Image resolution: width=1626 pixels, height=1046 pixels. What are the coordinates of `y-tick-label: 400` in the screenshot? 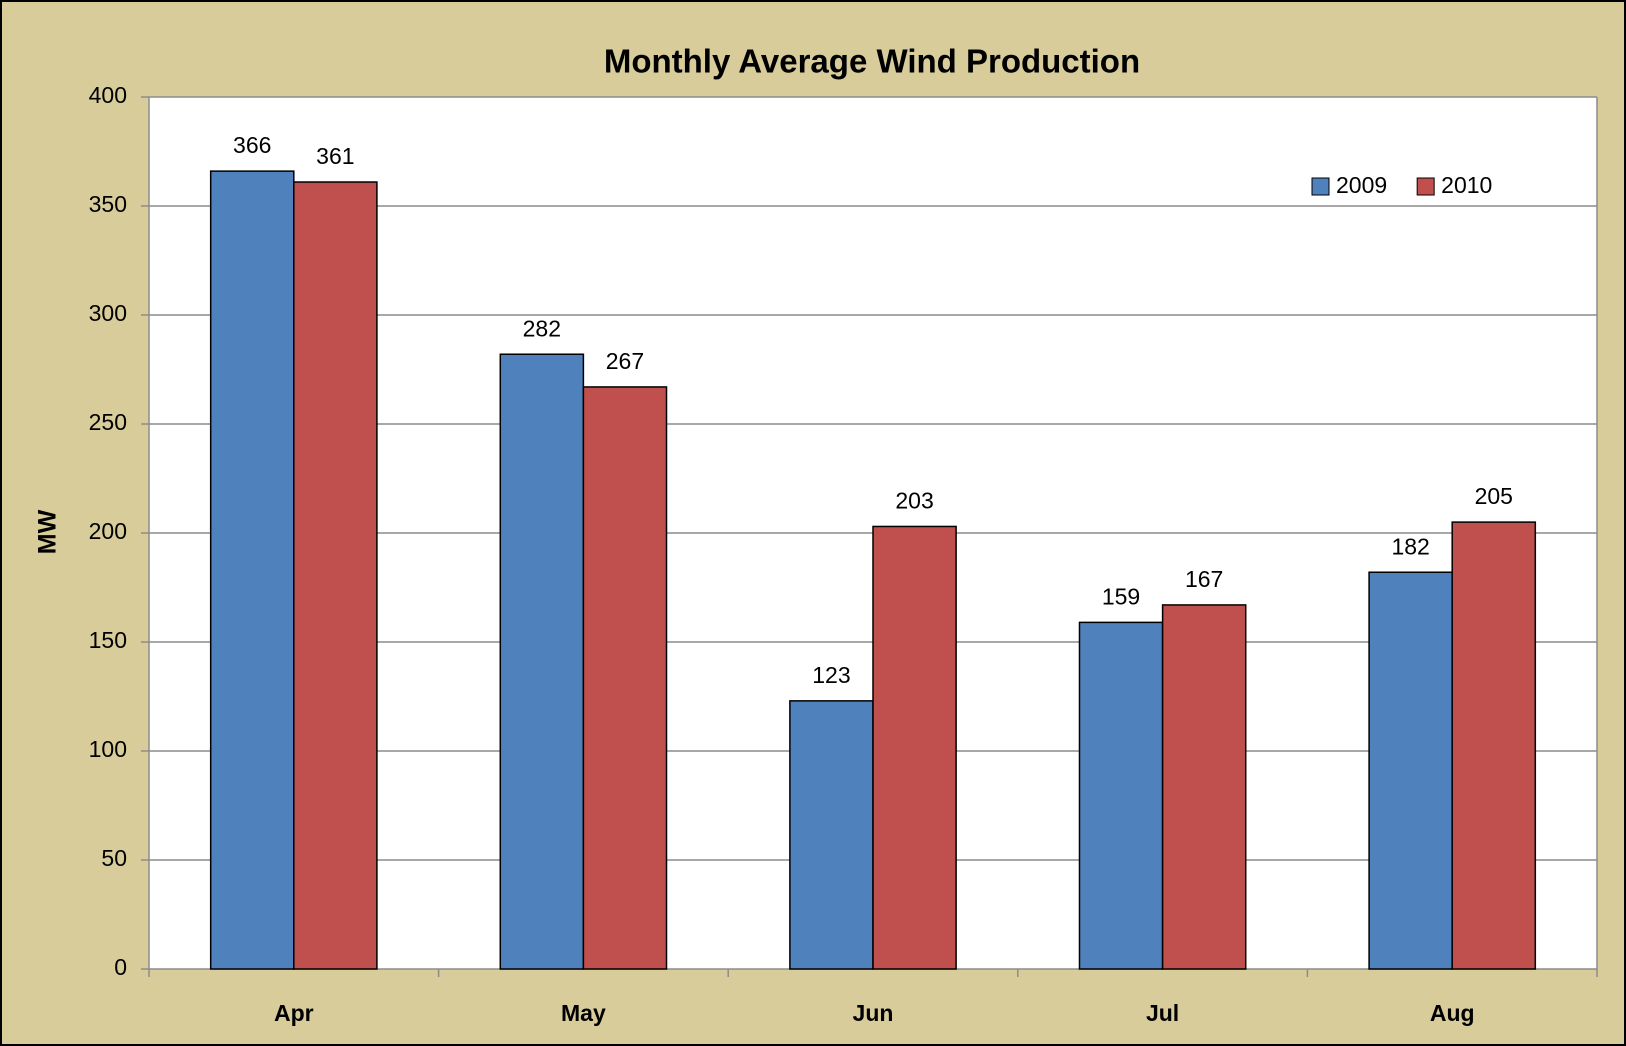 It's located at (108, 95).